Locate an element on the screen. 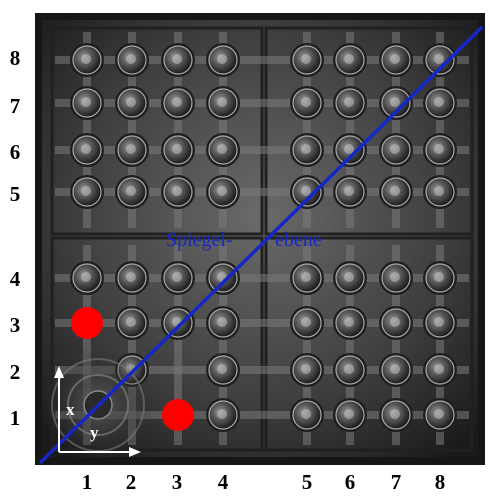  col-label-5: 5 is located at coordinates (307, 482).